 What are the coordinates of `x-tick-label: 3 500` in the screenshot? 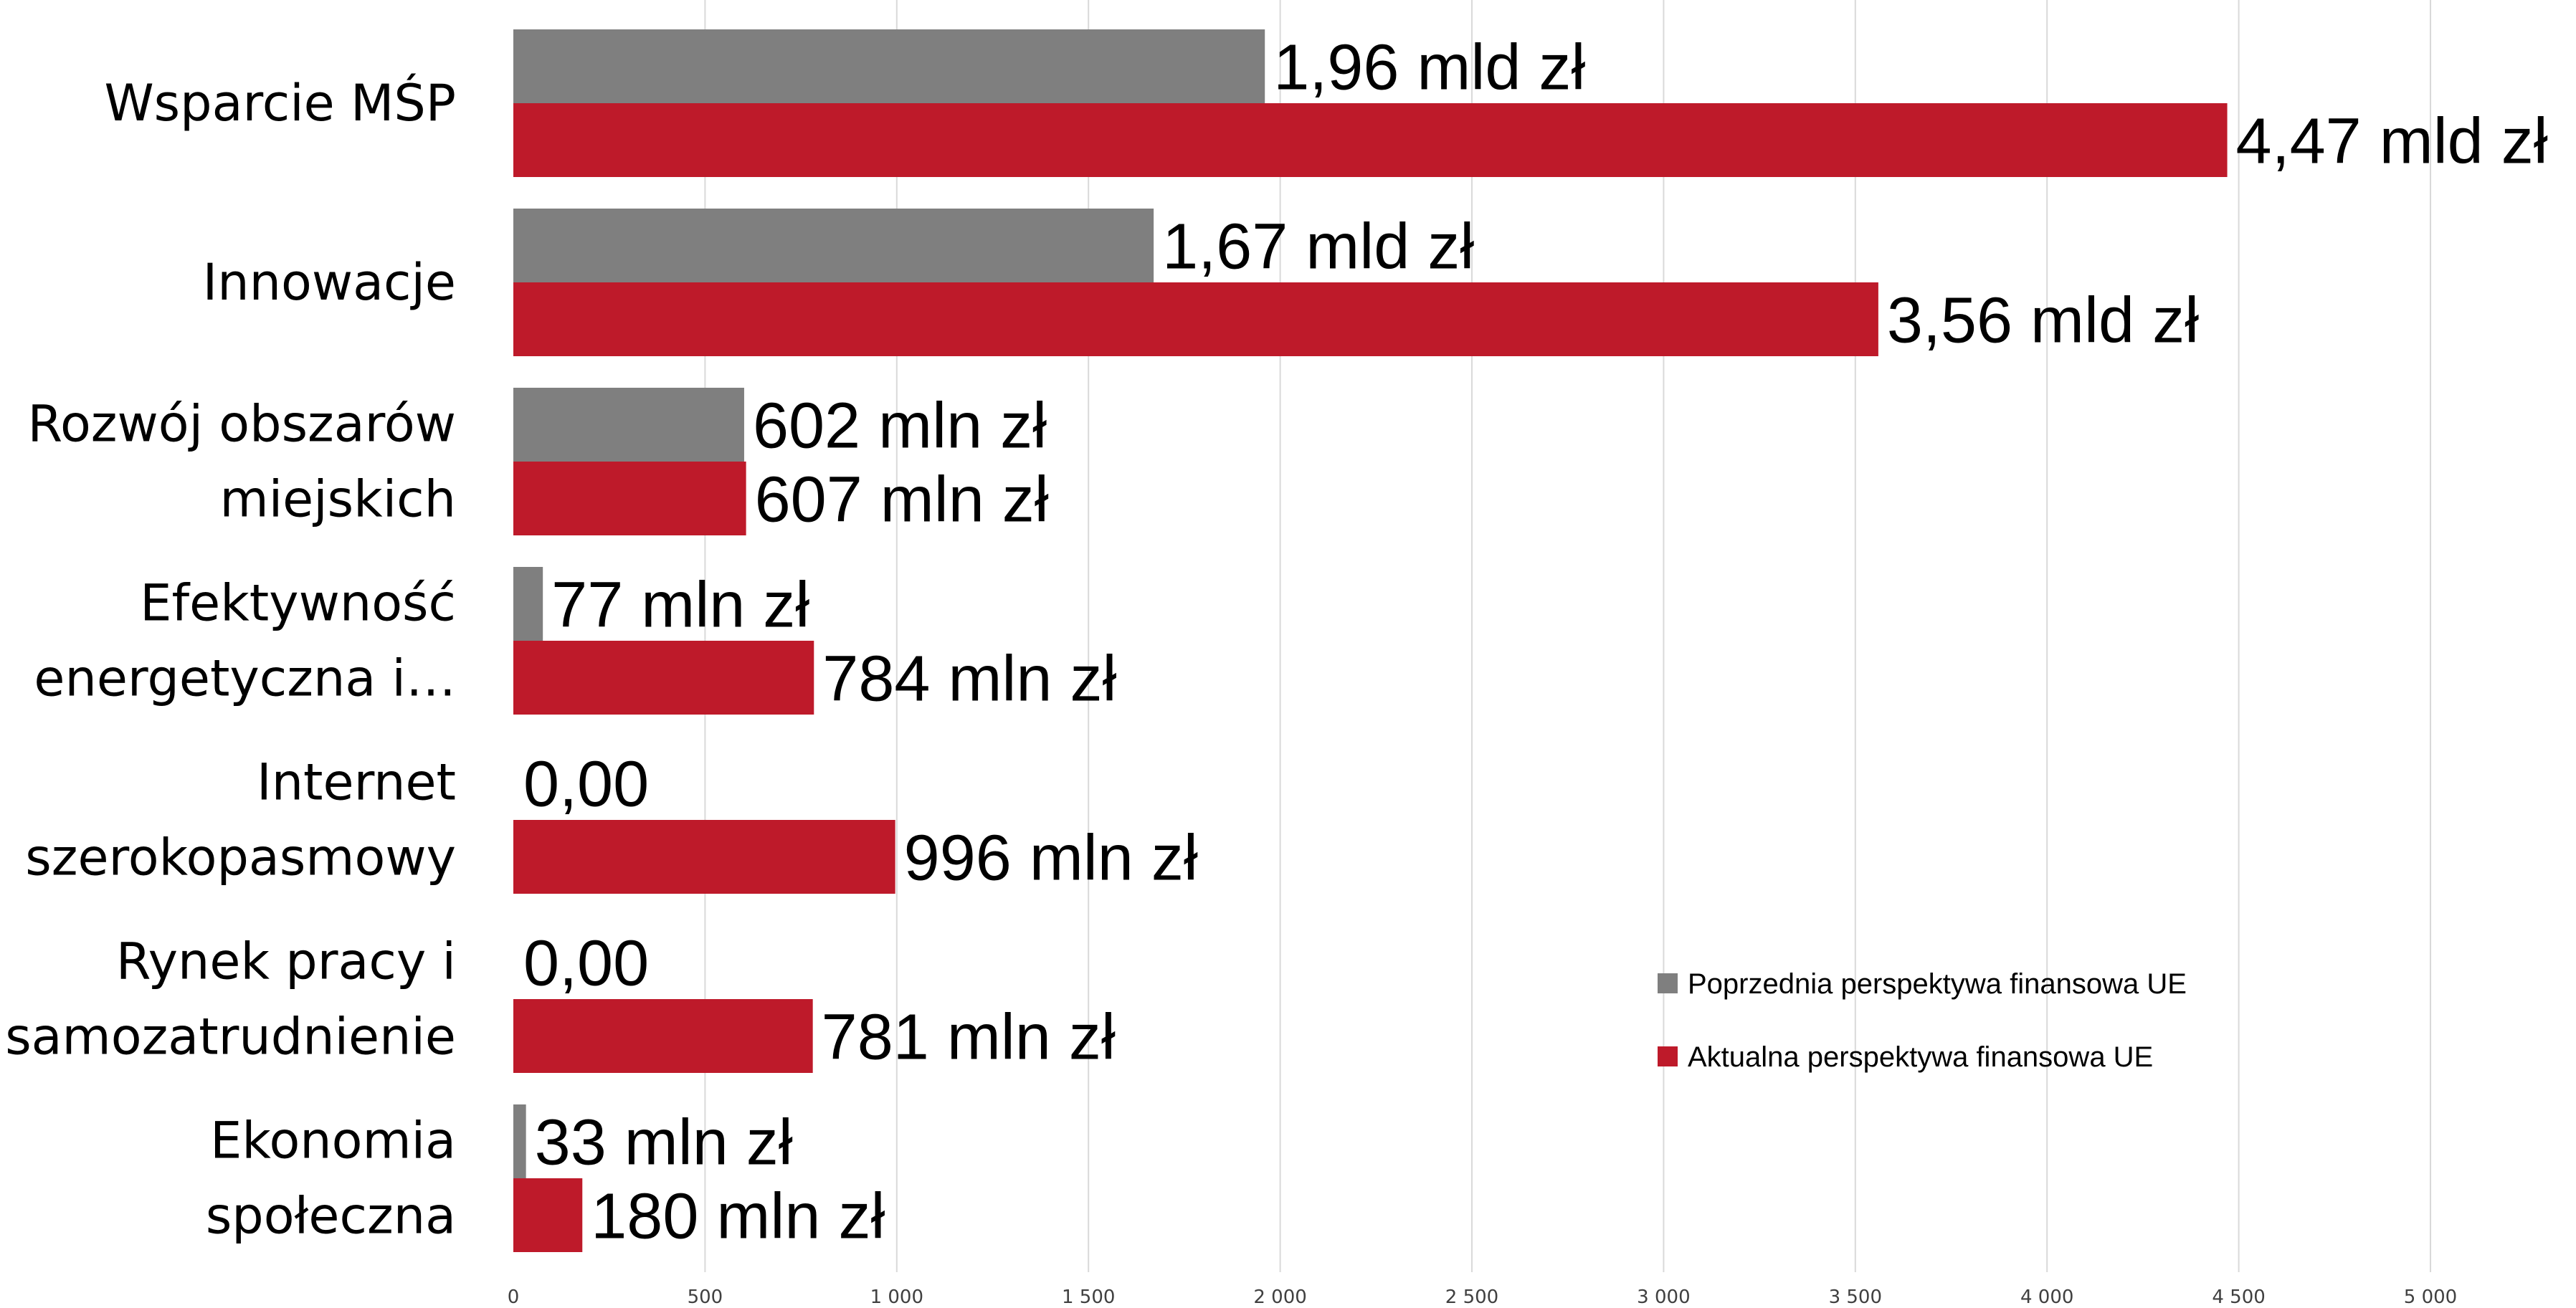 It's located at (1855, 1297).